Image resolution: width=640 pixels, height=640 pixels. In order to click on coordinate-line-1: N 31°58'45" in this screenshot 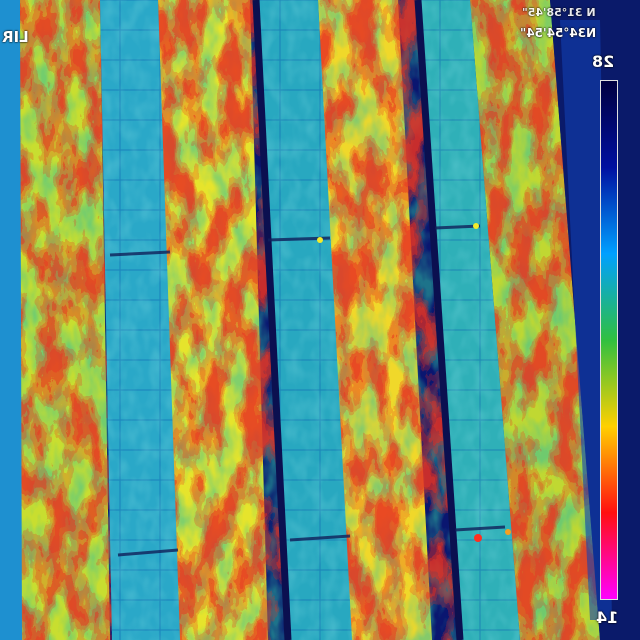, I will do `click(559, 12)`.